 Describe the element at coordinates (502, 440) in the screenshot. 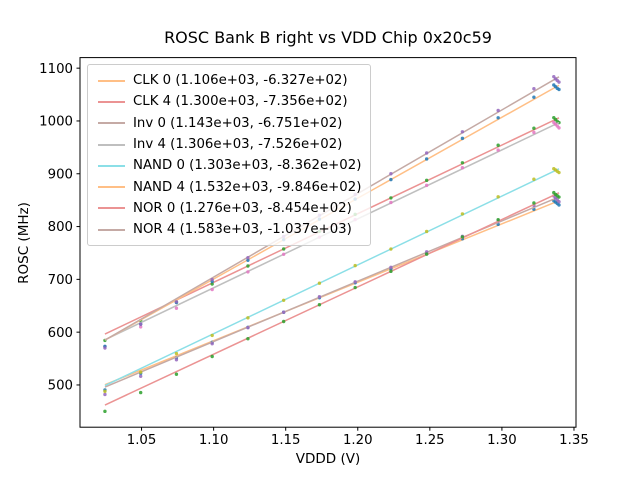

I see `x-tick-label: 1.30` at that location.